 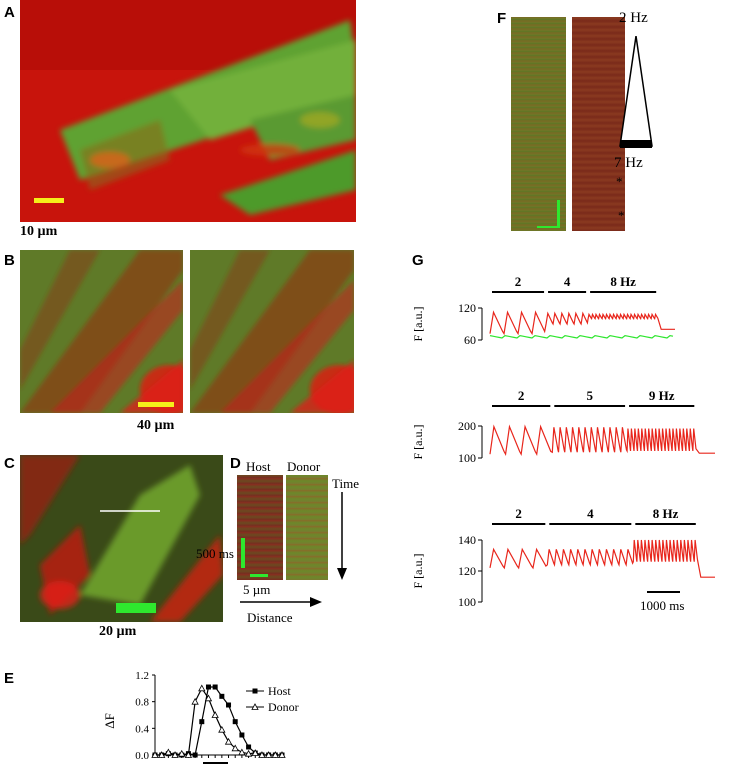 I want to click on e-legend-donor: Donor, so click(x=283, y=707).